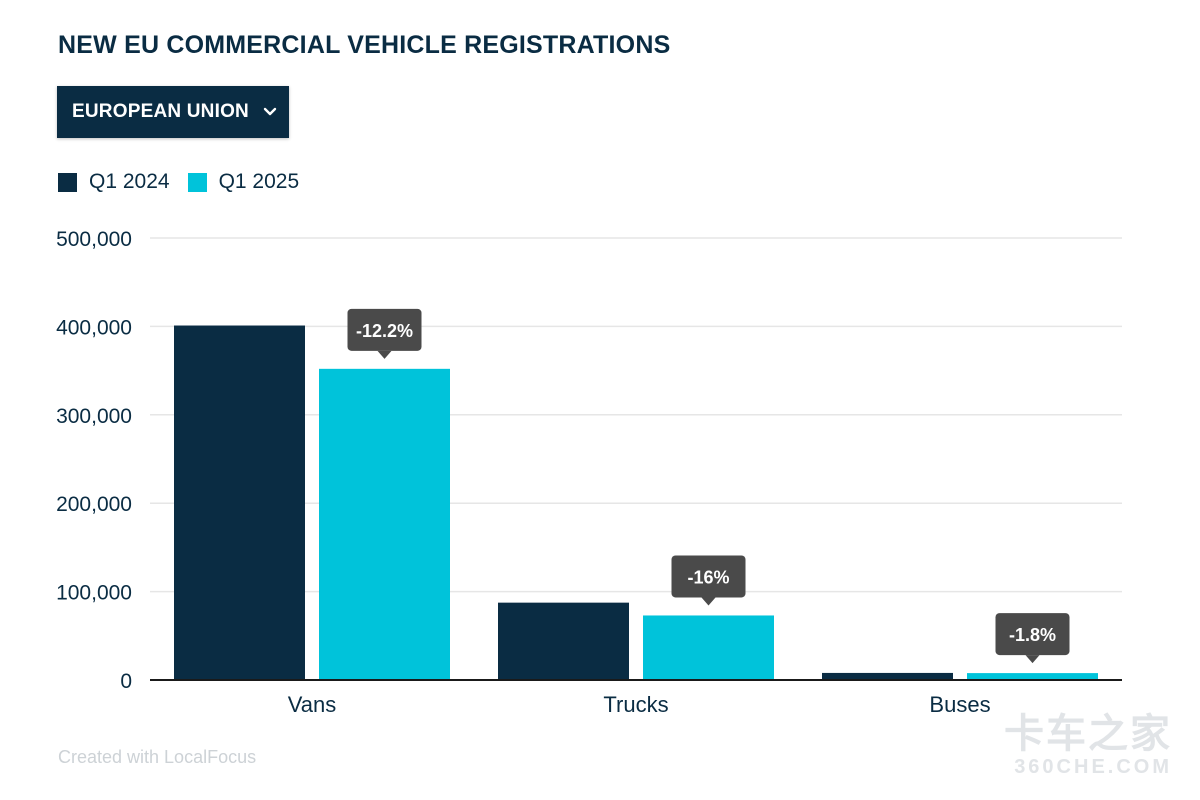  I want to click on chart-legend: Q1 2024 Q1 2025, so click(187, 182).